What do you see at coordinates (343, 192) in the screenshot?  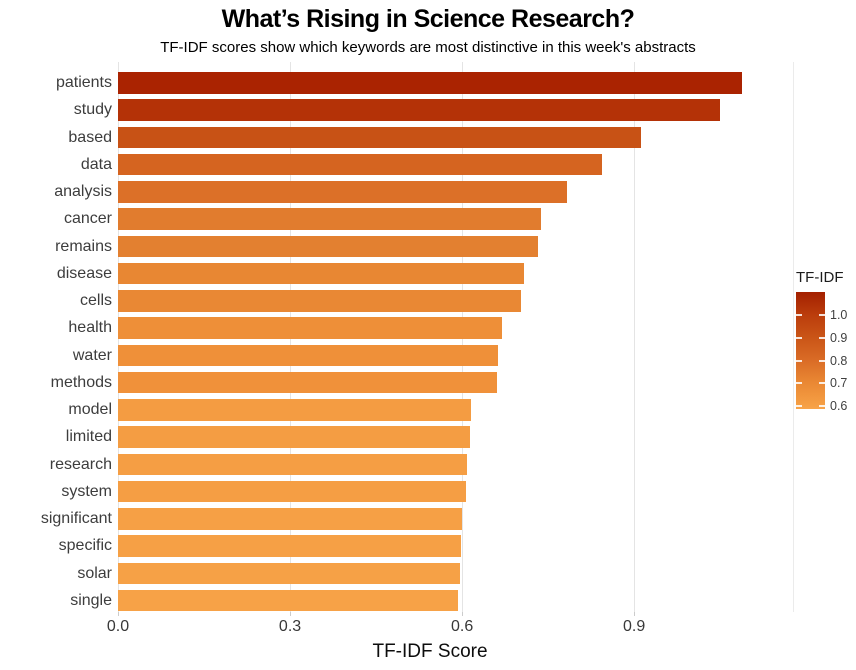 I see `bar-analysis` at bounding box center [343, 192].